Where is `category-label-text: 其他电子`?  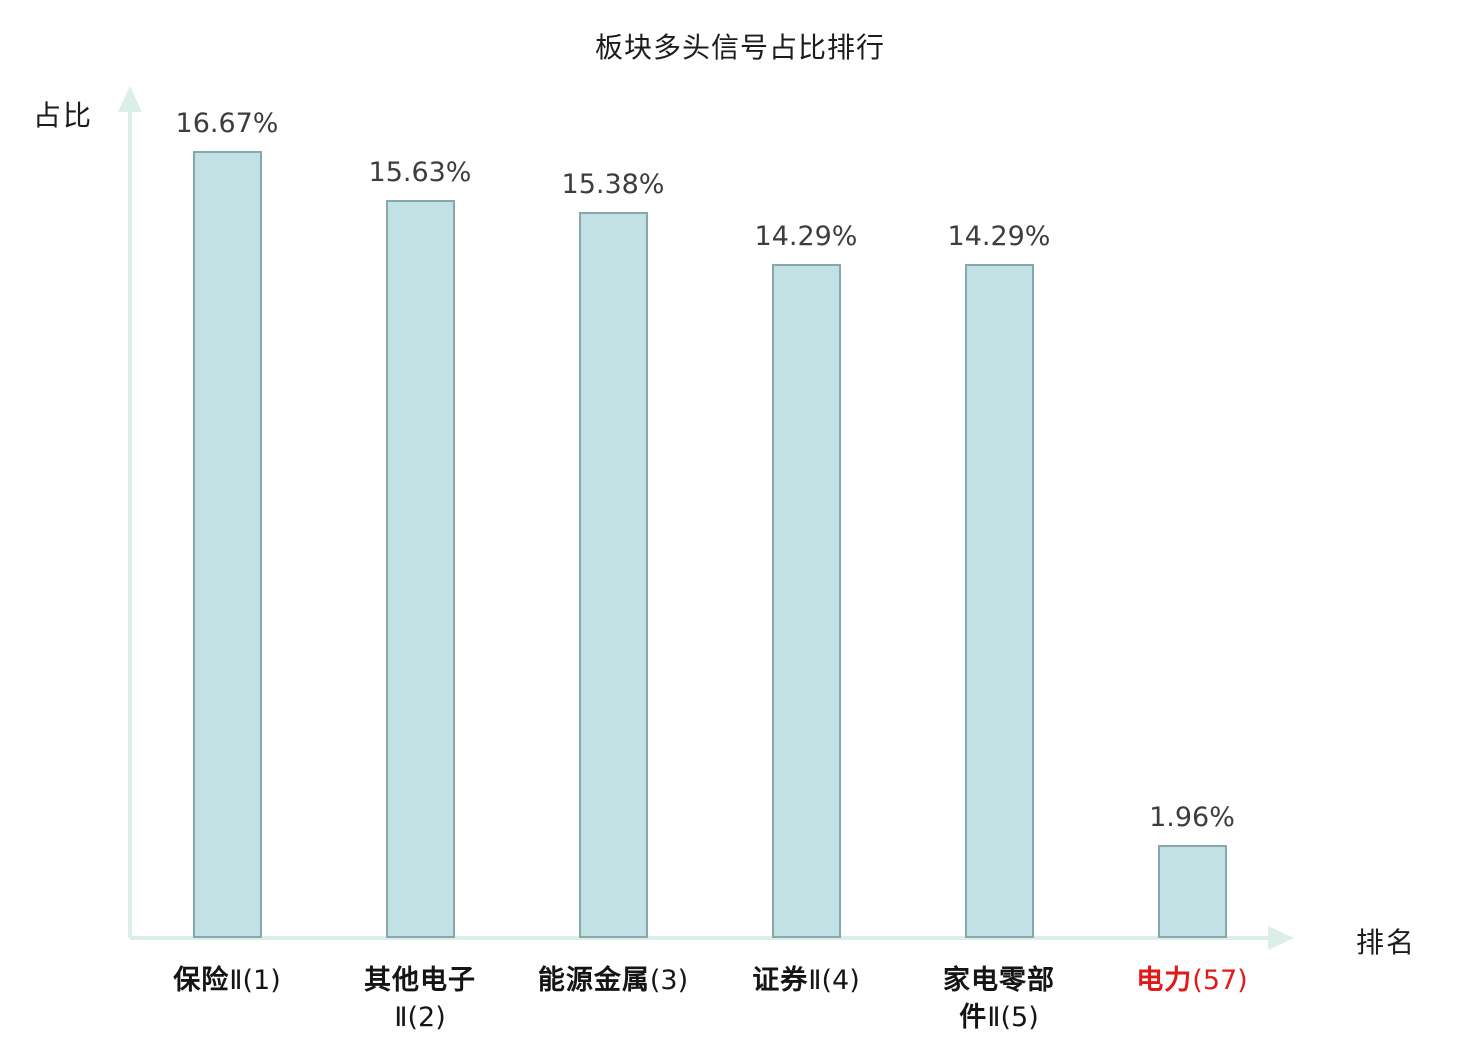
category-label-text: 其他电子 is located at coordinates (420, 980).